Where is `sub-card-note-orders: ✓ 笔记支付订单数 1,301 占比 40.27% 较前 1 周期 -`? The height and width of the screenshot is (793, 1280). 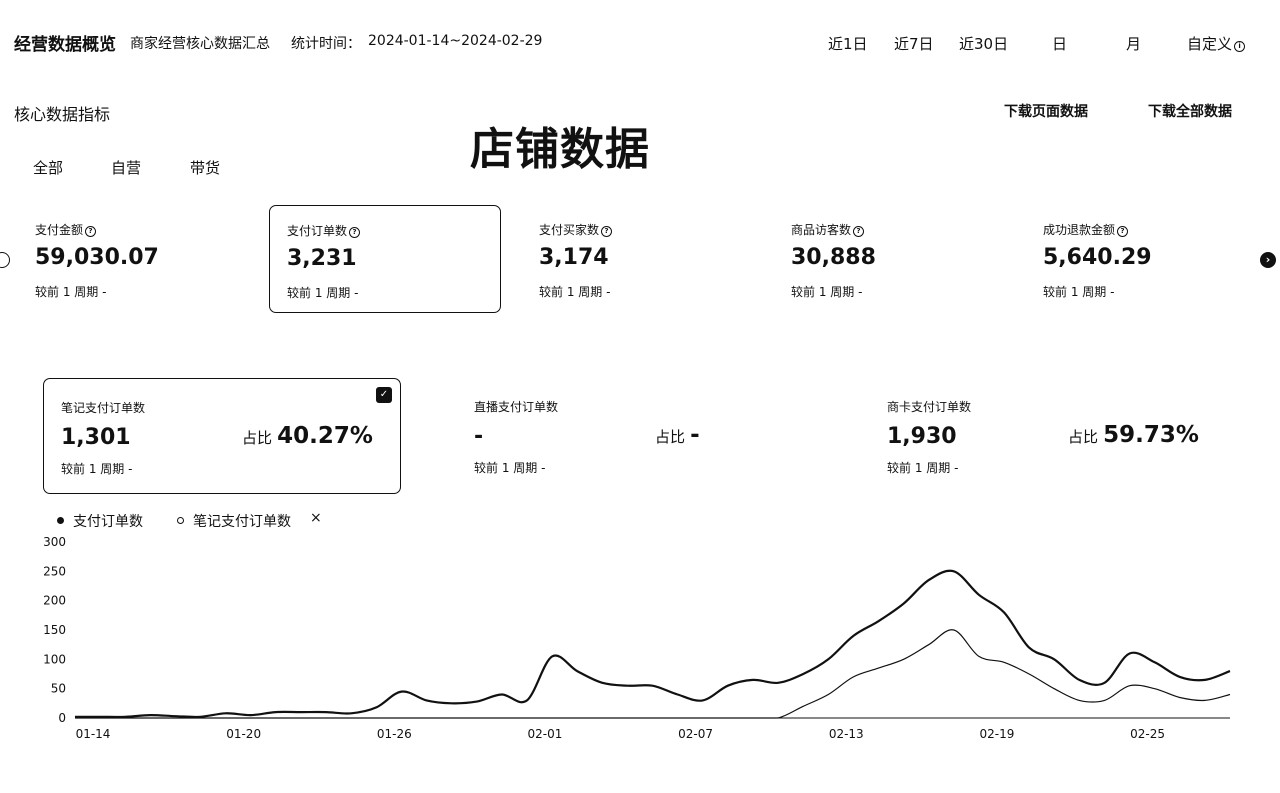
sub-card-note-orders: ✓ 笔记支付订单数 1,301 占比 40.27% 较前 1 周期 - is located at coordinates (222, 436).